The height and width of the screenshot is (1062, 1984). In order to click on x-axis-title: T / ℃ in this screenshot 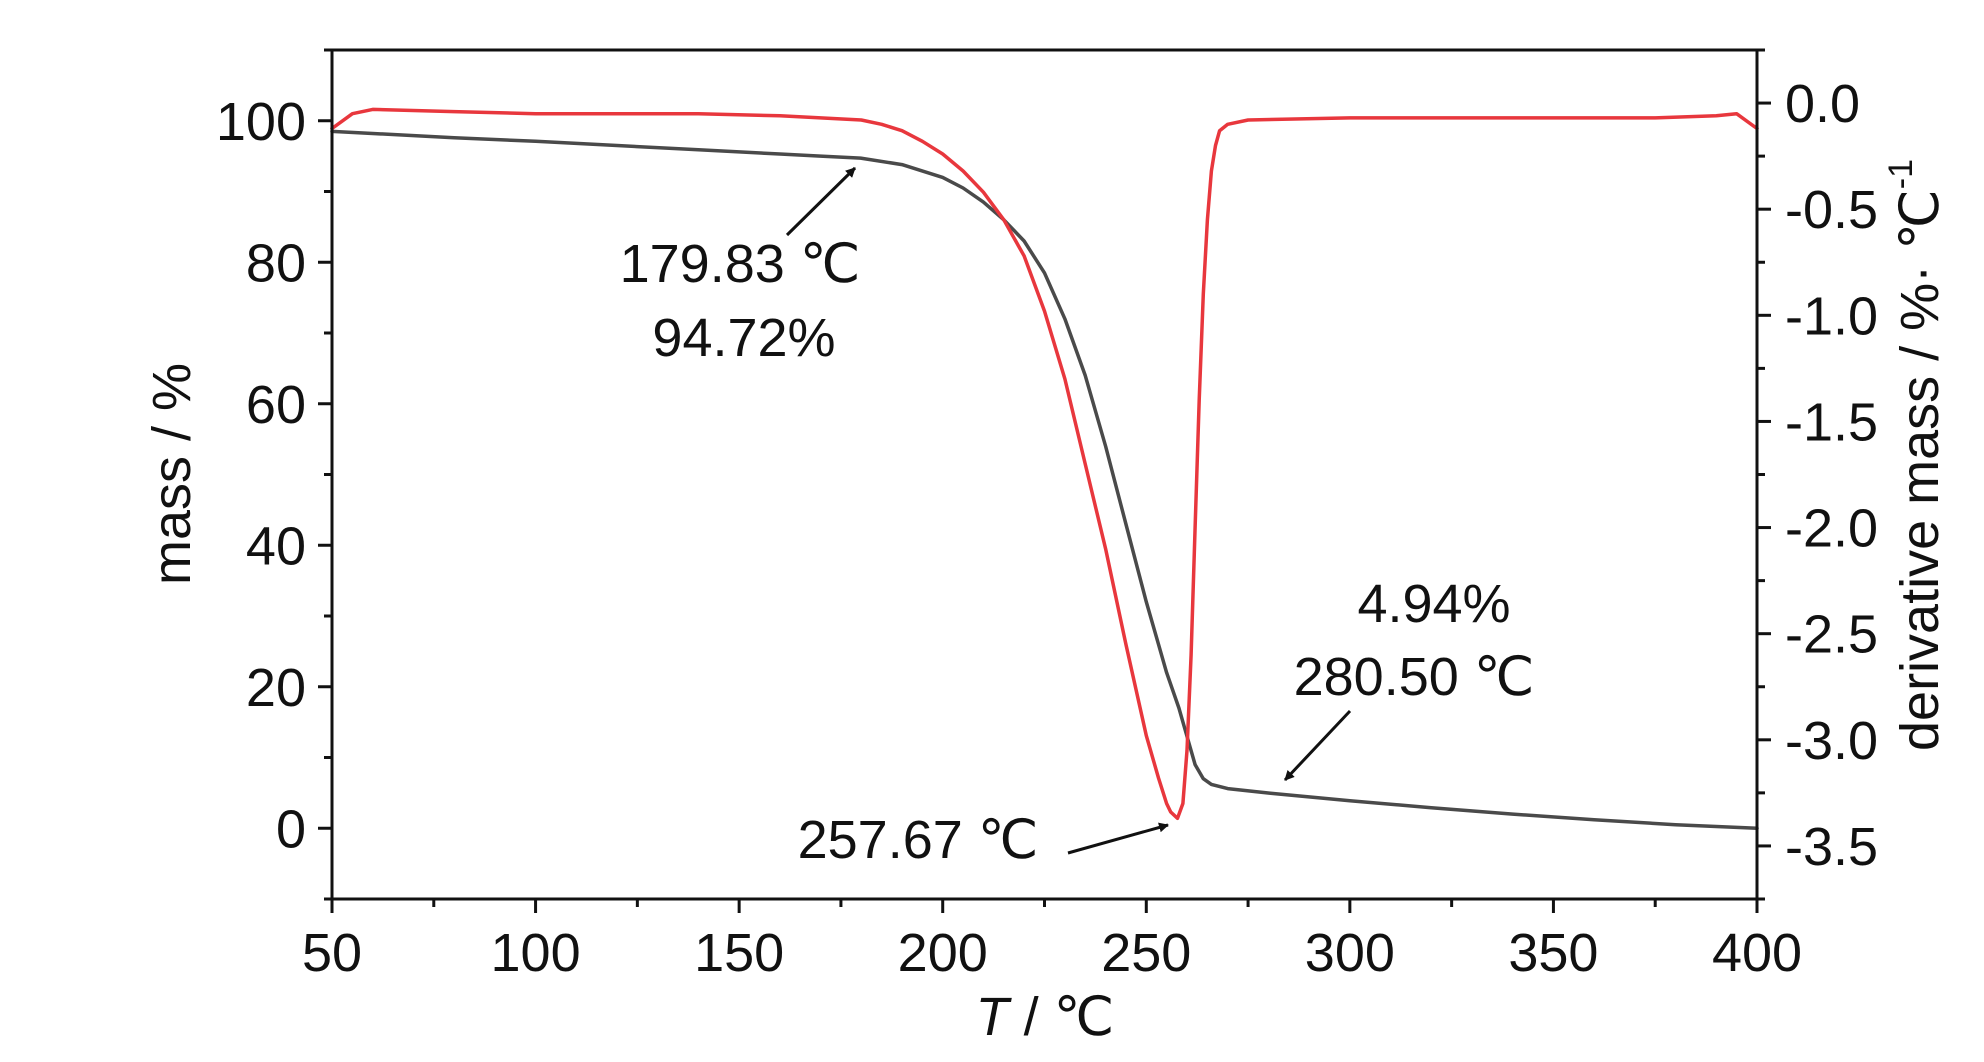, I will do `click(1045, 1017)`.